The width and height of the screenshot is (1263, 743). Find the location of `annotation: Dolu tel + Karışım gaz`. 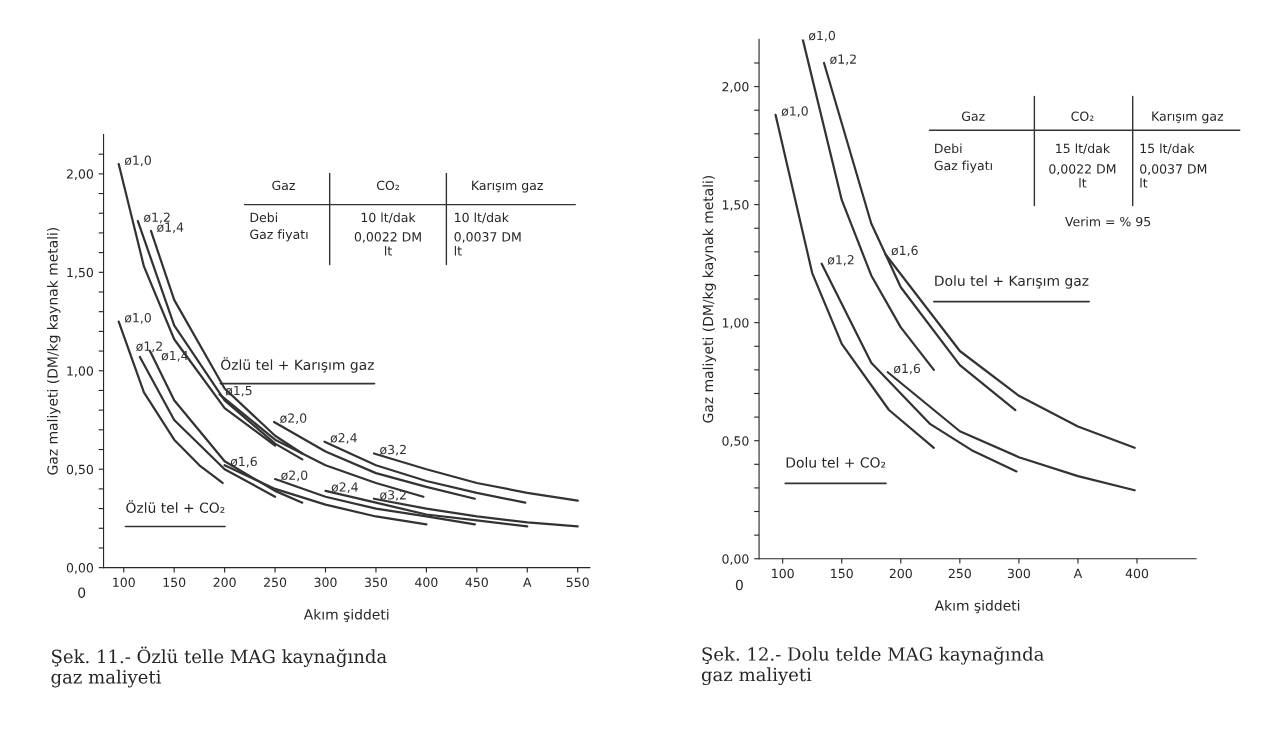

annotation: Dolu tel + Karışım gaz is located at coordinates (1012, 282).